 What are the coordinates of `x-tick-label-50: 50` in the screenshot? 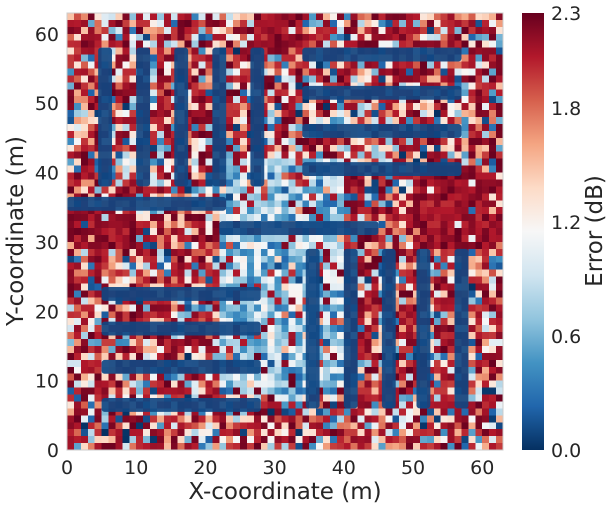 It's located at (413, 468).